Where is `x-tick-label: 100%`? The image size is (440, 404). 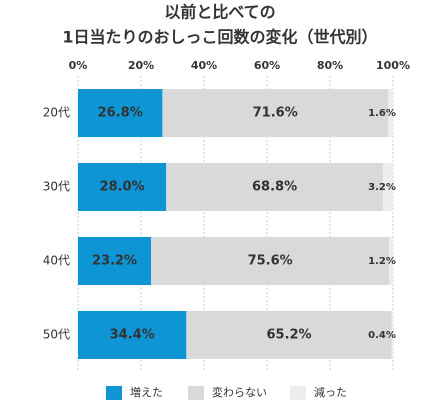 x-tick-label: 100% is located at coordinates (393, 65).